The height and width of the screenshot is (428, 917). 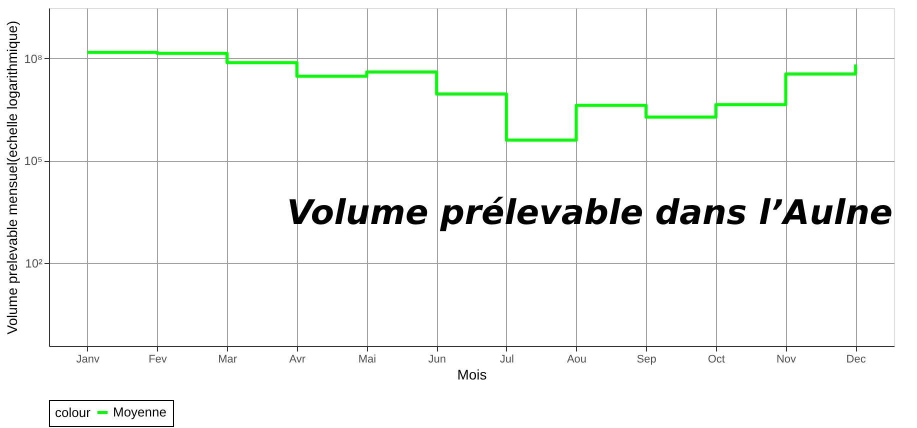 What do you see at coordinates (786, 360) in the screenshot?
I see `x-tick-label: Nov` at bounding box center [786, 360].